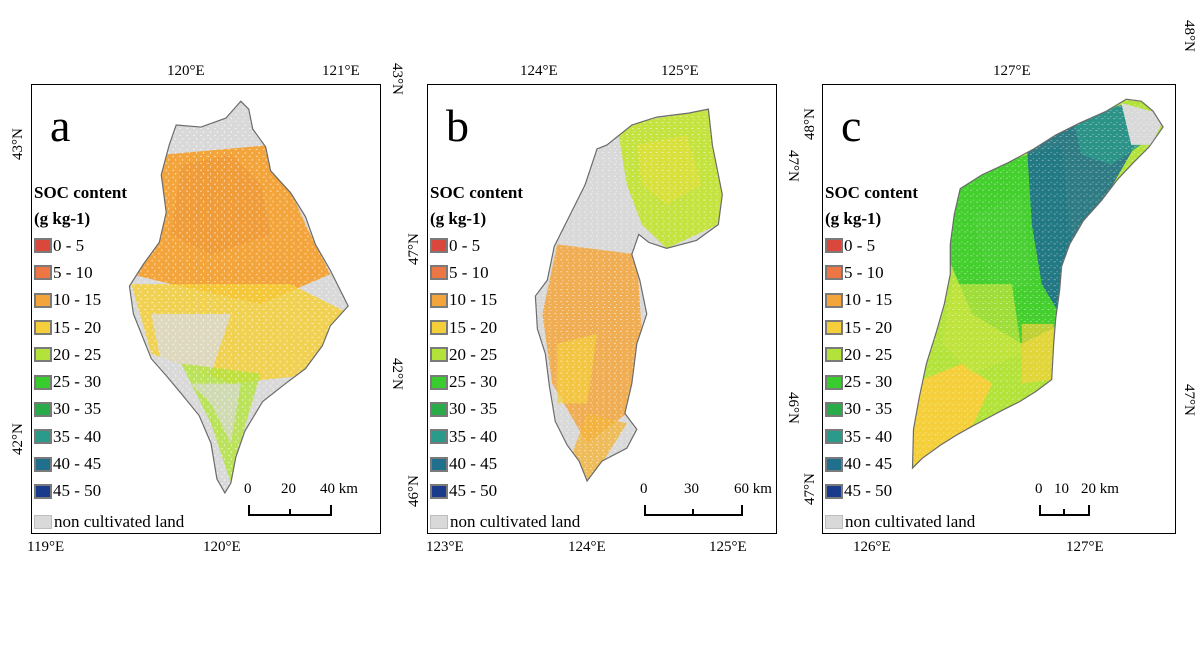  Describe the element at coordinates (691, 489) in the screenshot. I see `scale-label: 30` at that location.